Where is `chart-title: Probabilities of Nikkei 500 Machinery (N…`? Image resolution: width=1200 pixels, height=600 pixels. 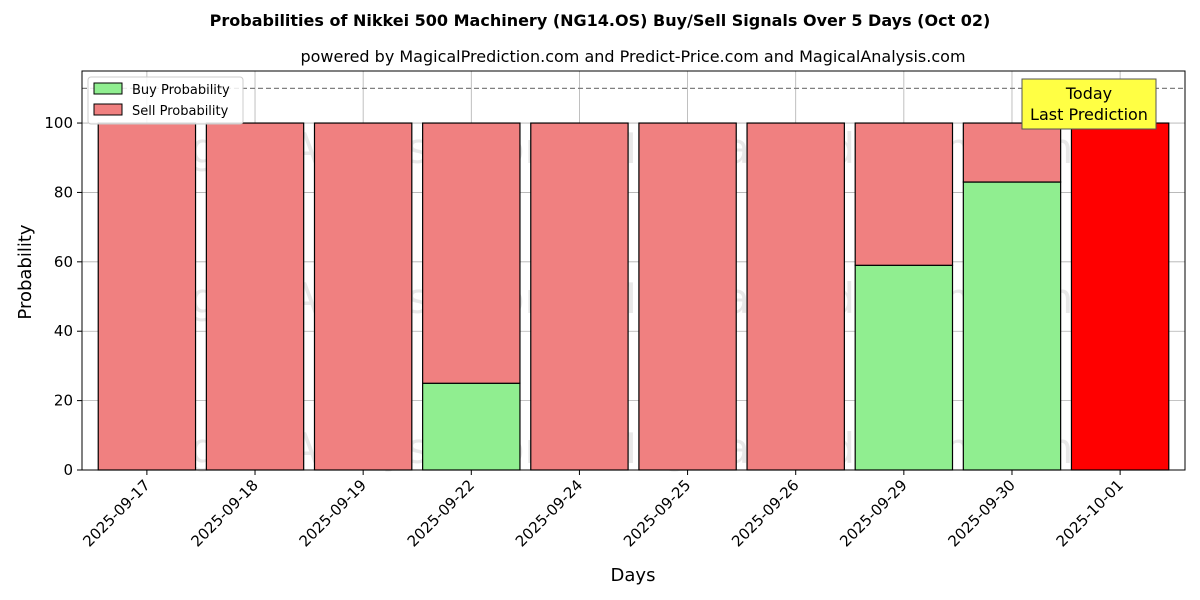 chart-title: Probabilities of Nikkei 500 Machinery (N… is located at coordinates (600, 20).